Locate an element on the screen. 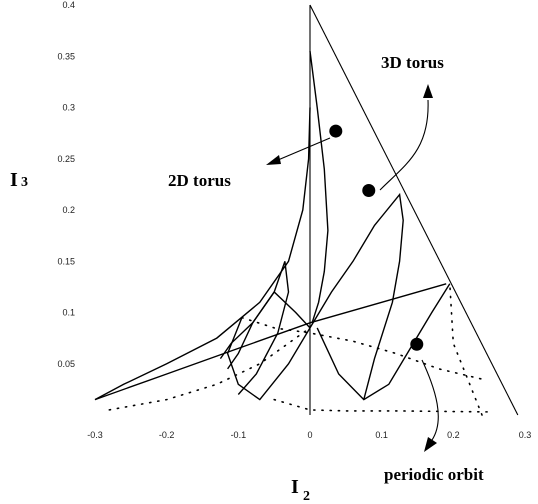  markers-layer is located at coordinates (376, 237).